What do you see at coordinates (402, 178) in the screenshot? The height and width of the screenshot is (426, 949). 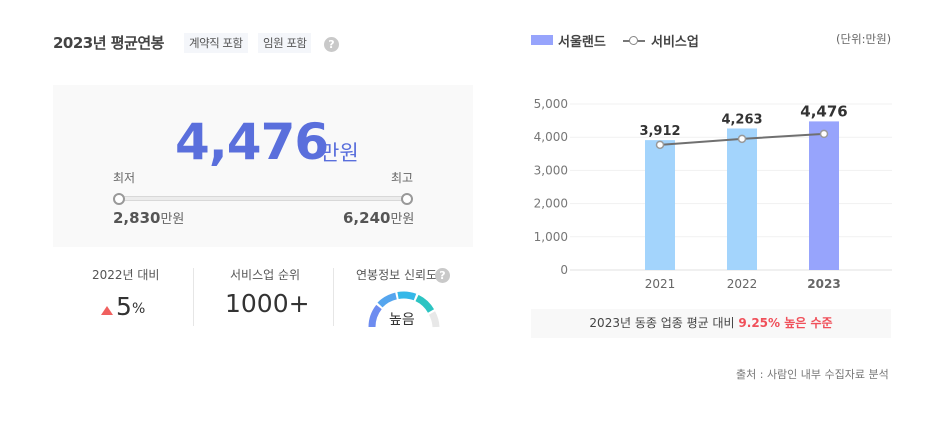 I see `max-label: 최고` at bounding box center [402, 178].